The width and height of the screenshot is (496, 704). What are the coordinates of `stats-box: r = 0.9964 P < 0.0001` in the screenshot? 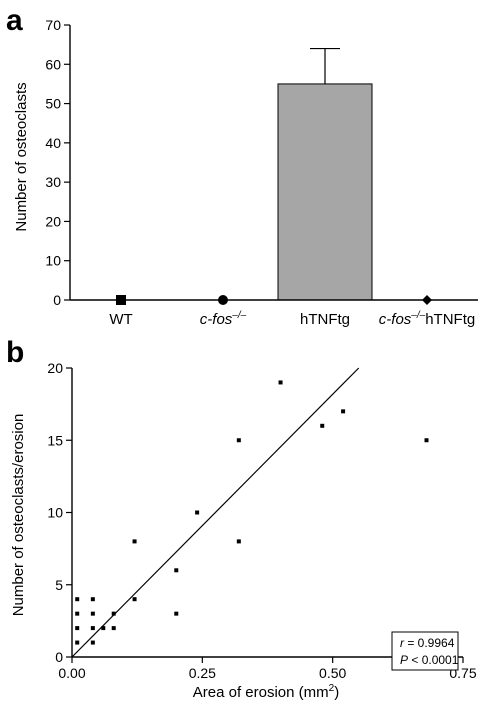 It's located at (425, 651).